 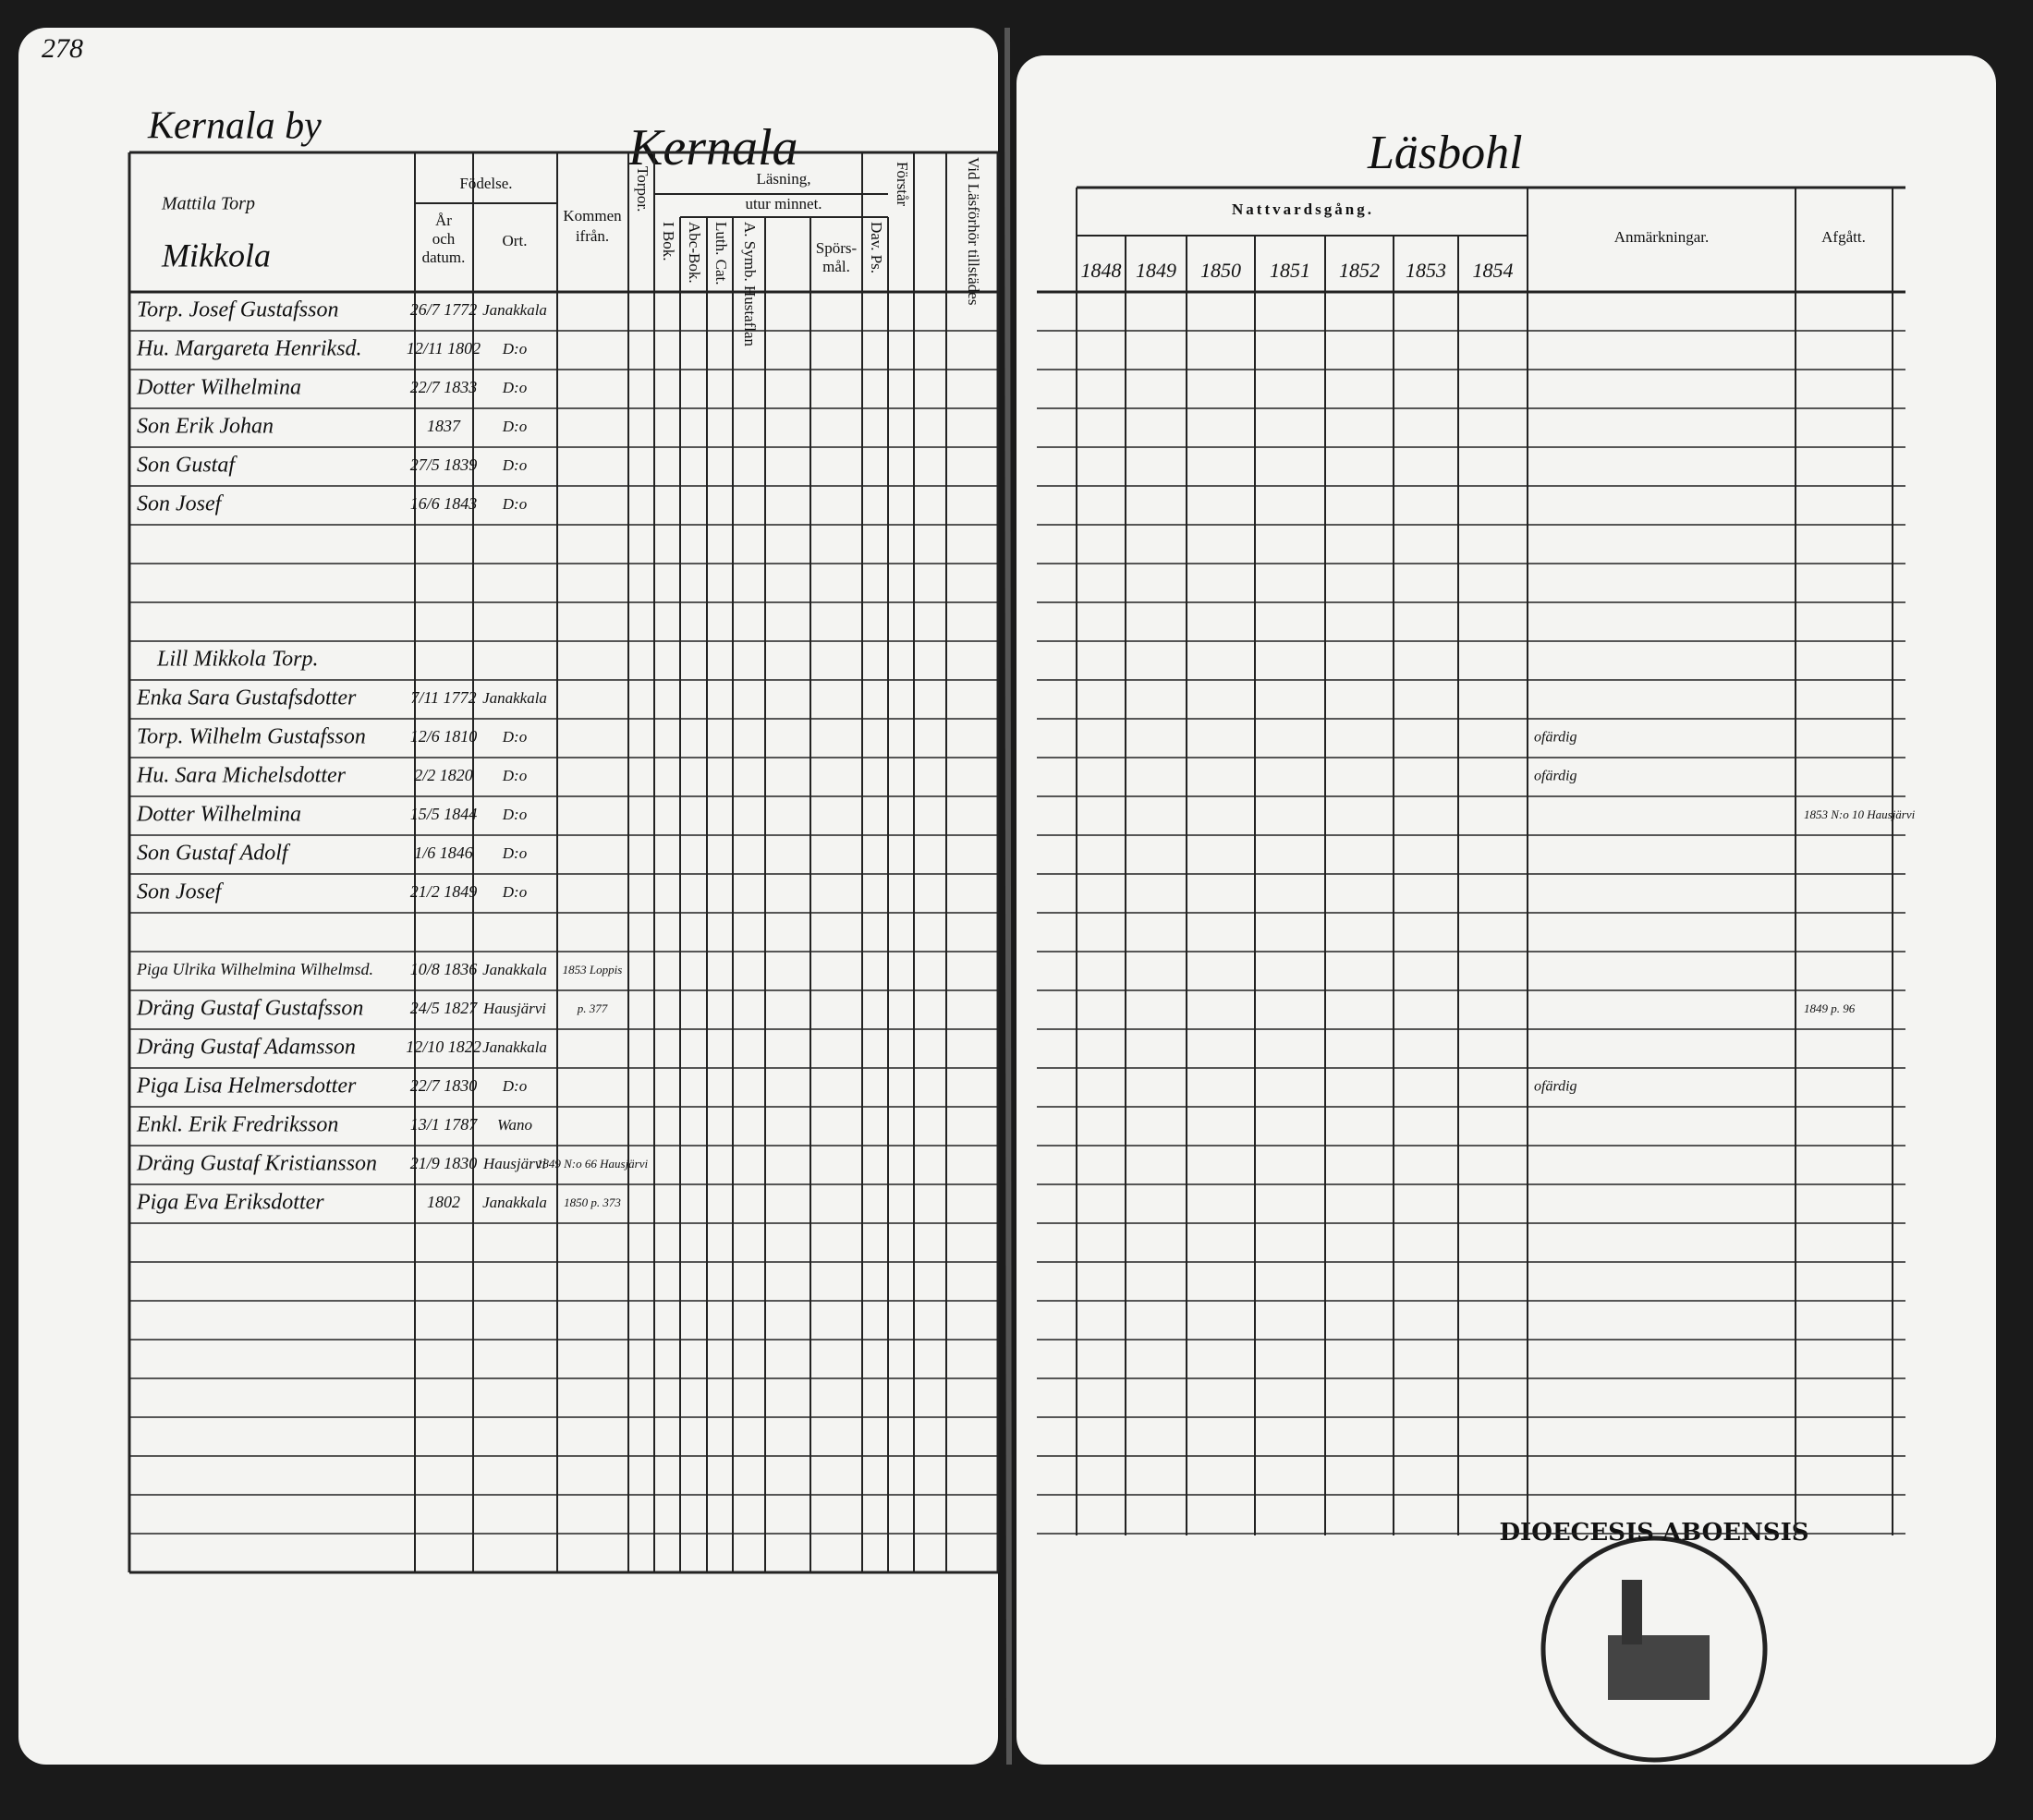 What do you see at coordinates (444, 387) in the screenshot?
I see `birth-date: 22/7 1833` at bounding box center [444, 387].